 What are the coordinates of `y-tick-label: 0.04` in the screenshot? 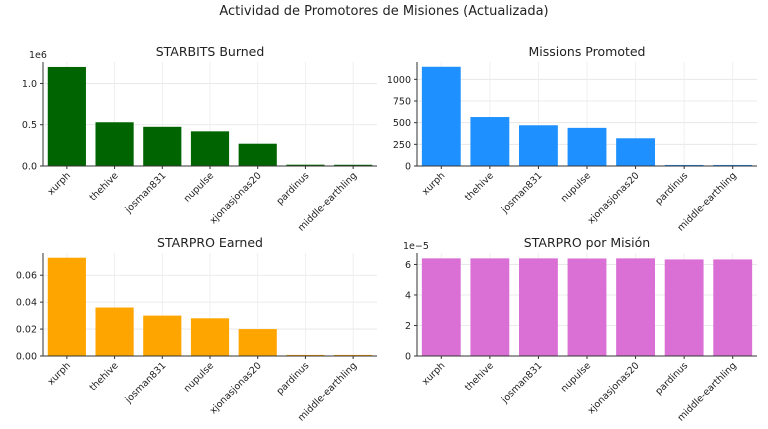 It's located at (26, 303).